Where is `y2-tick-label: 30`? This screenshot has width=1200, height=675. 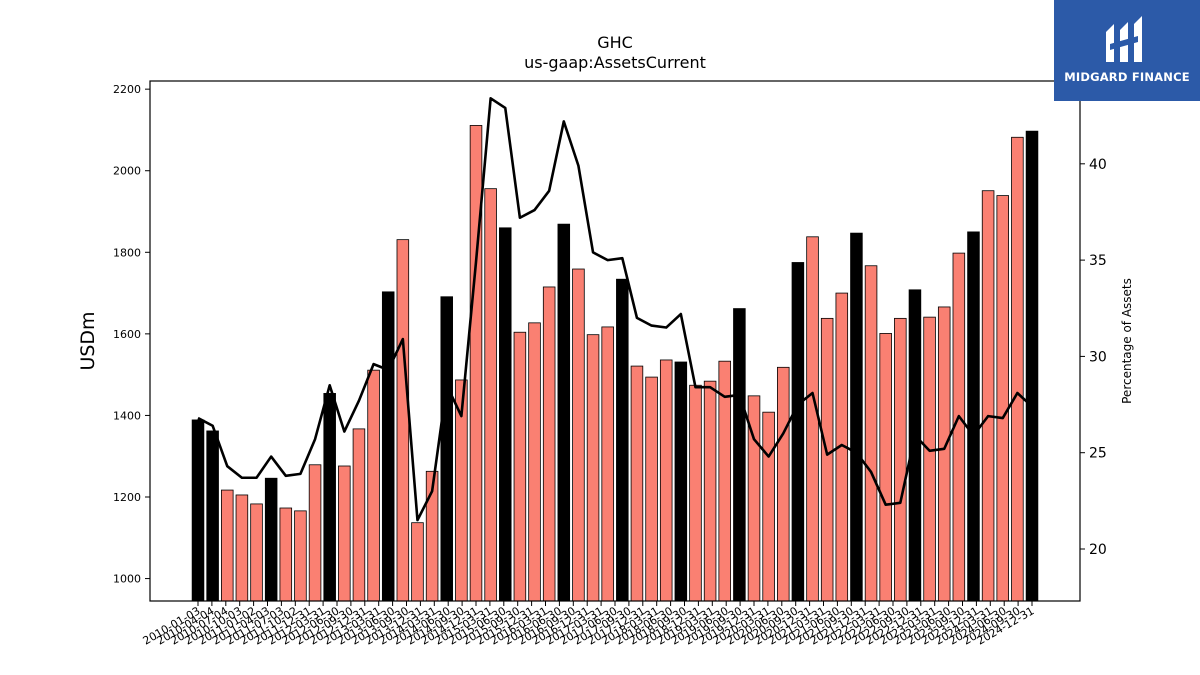
y2-tick-label: 30 is located at coordinates (1098, 357).